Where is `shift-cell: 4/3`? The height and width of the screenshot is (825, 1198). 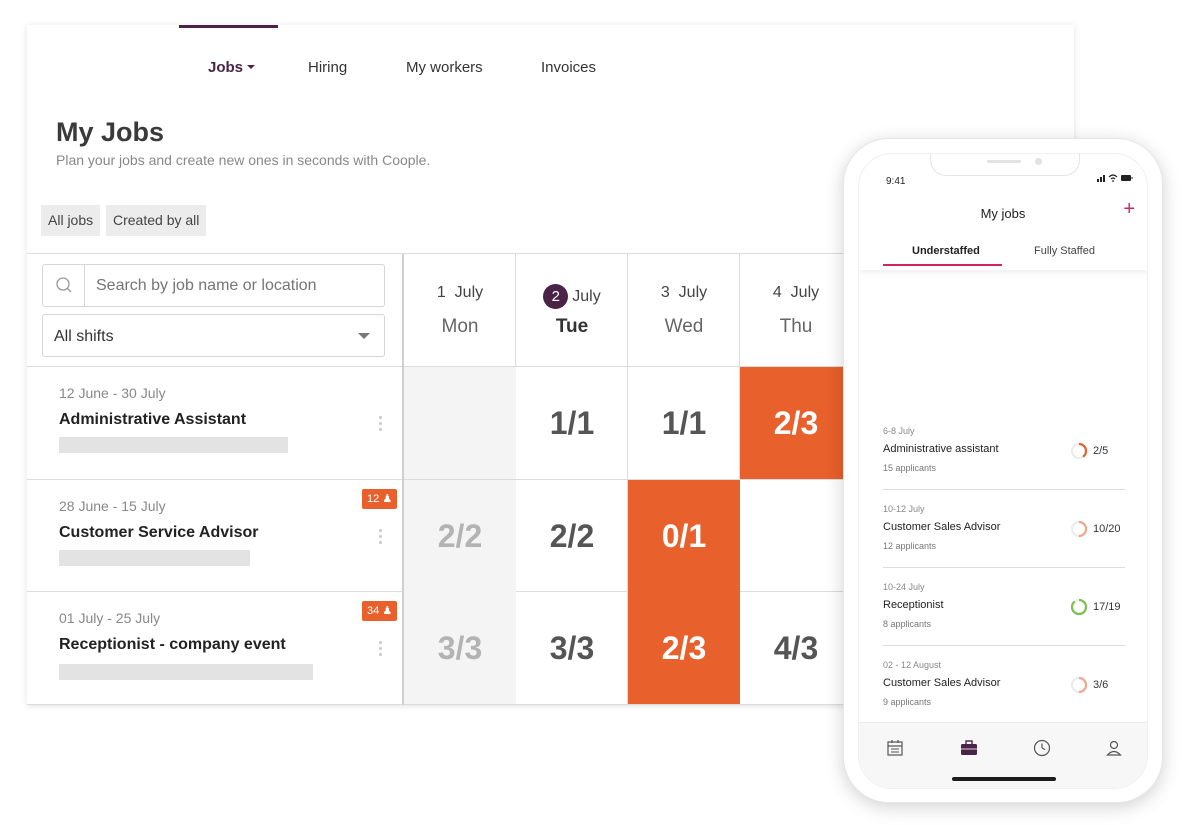
shift-cell: 4/3 is located at coordinates (796, 648).